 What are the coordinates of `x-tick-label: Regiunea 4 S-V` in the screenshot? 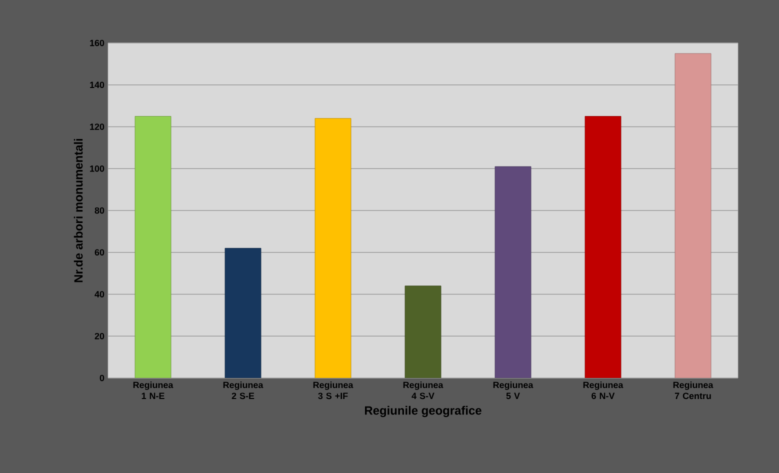 It's located at (423, 391).